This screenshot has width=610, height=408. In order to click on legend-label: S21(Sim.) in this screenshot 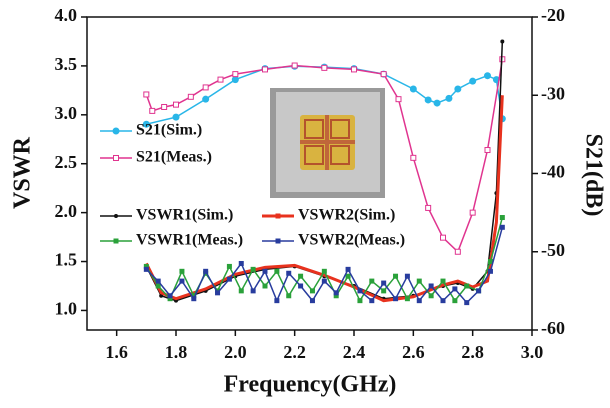, I will do `click(169, 130)`.